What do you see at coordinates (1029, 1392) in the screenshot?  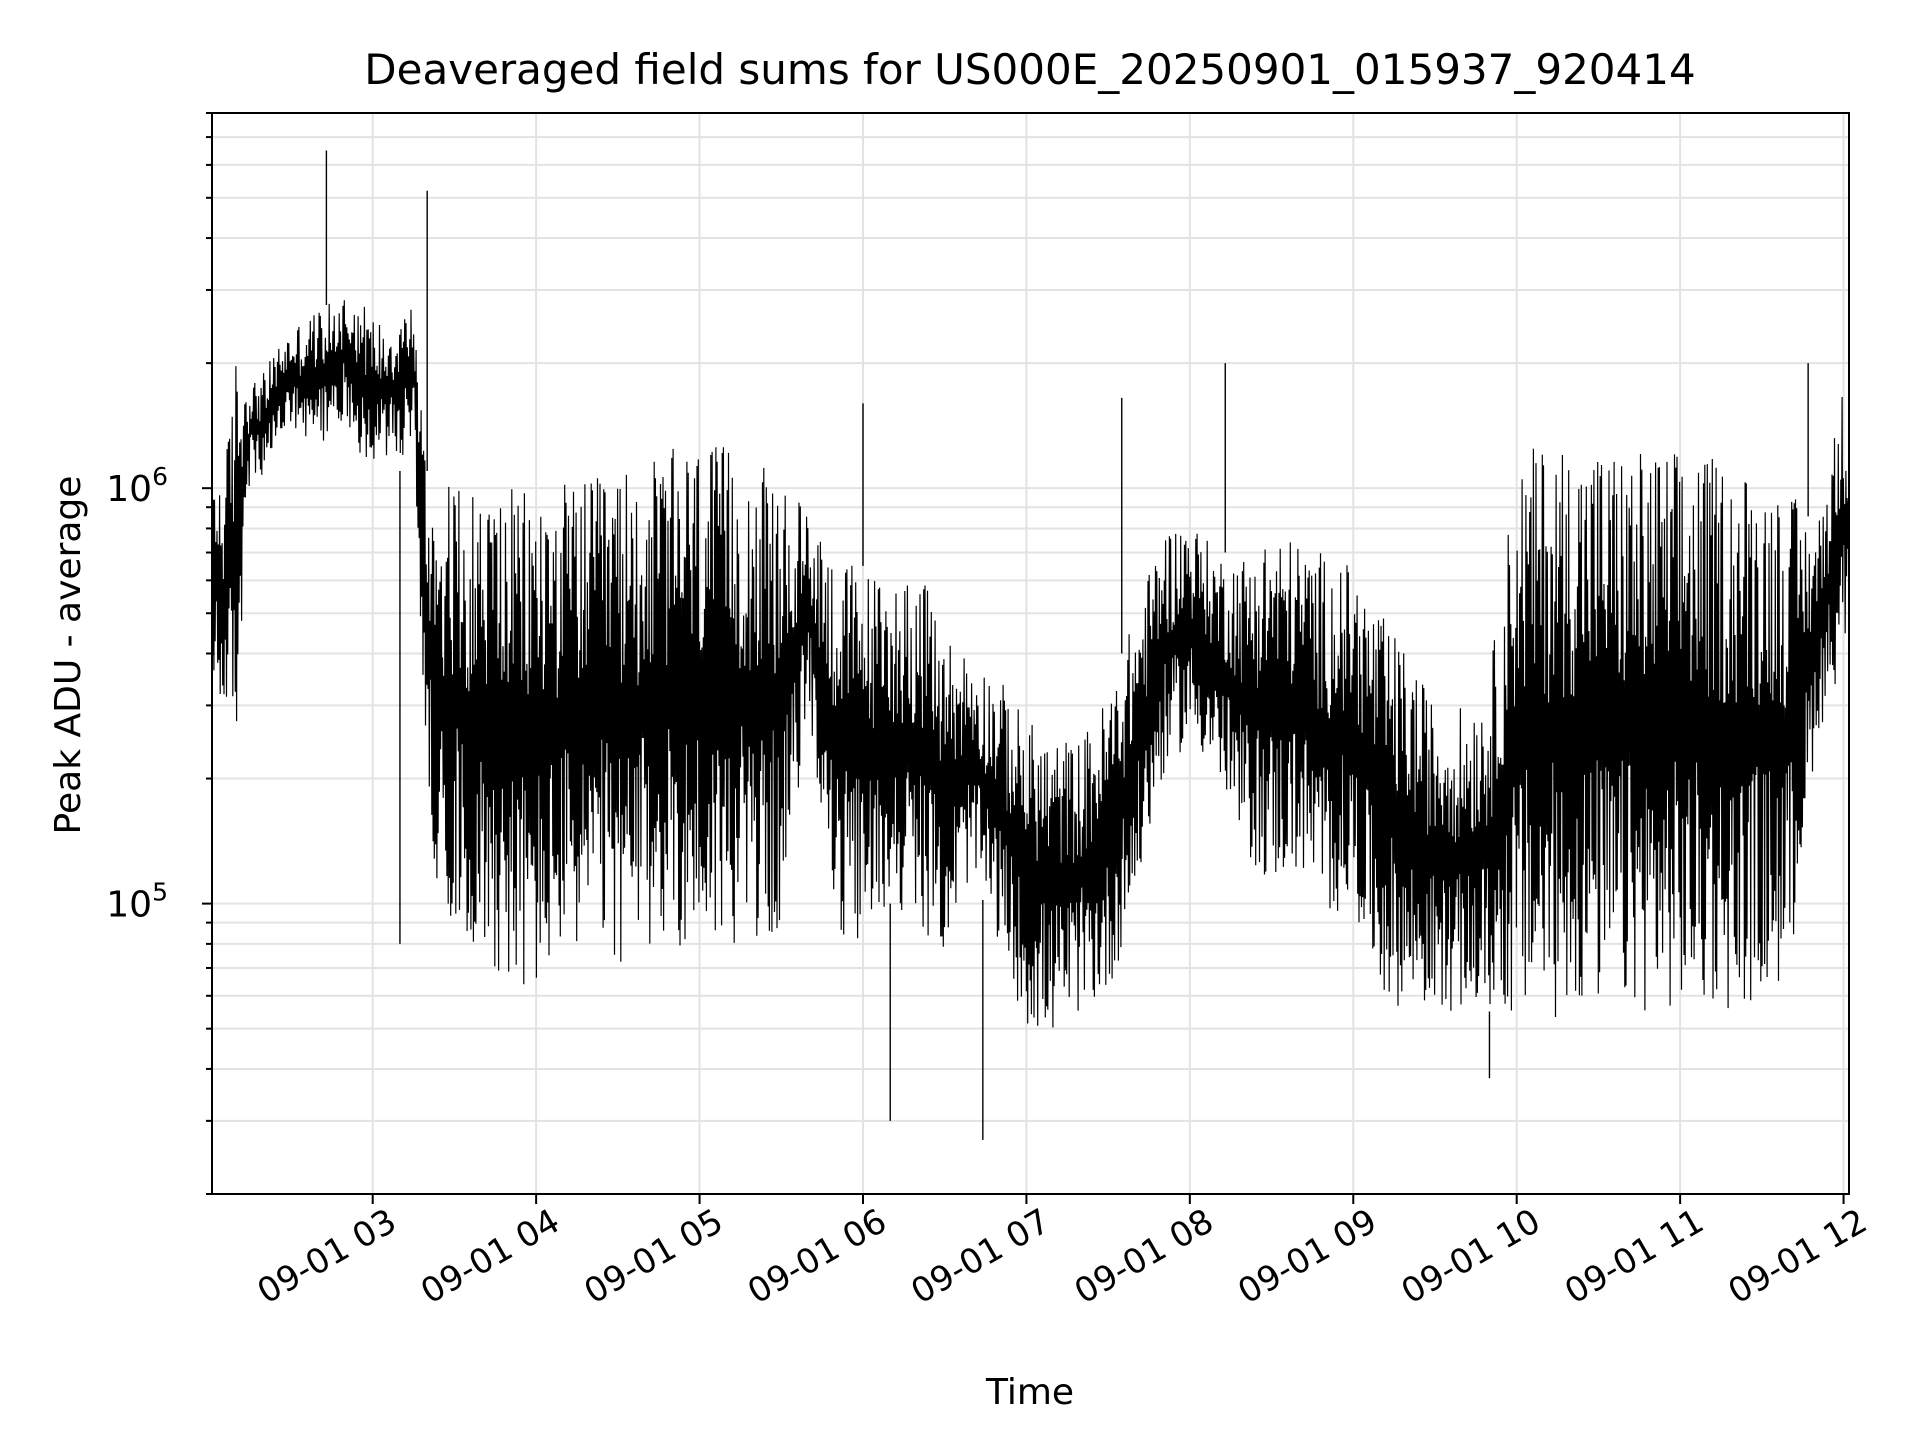 I see `x-axis-label: Time` at bounding box center [1029, 1392].